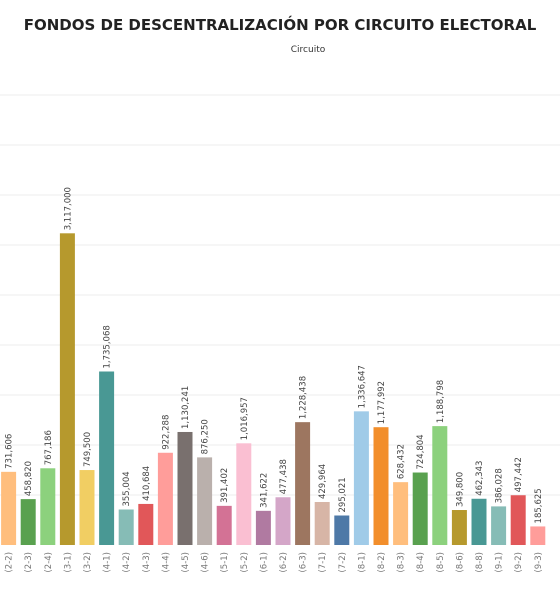  I want to click on bar-(9-3), so click(538, 535).